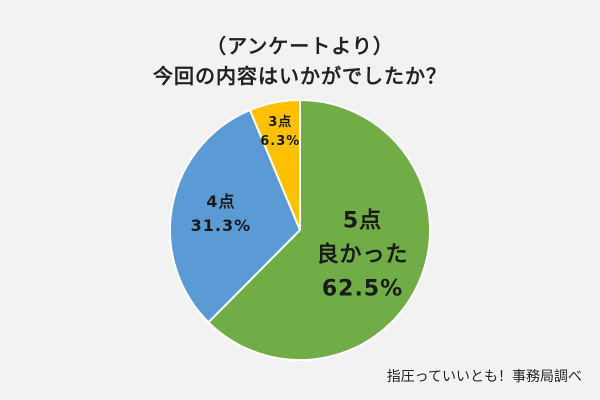  Describe the element at coordinates (280, 141) in the screenshot. I see `slice-label-value: 6.3%` at that location.